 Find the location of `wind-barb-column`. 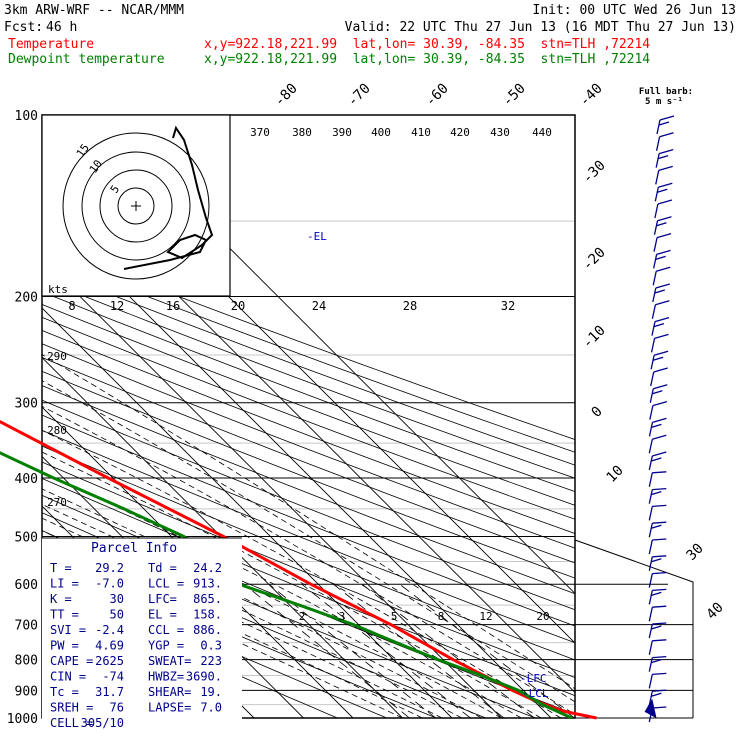

wind-barb-column is located at coordinates (659, 419).